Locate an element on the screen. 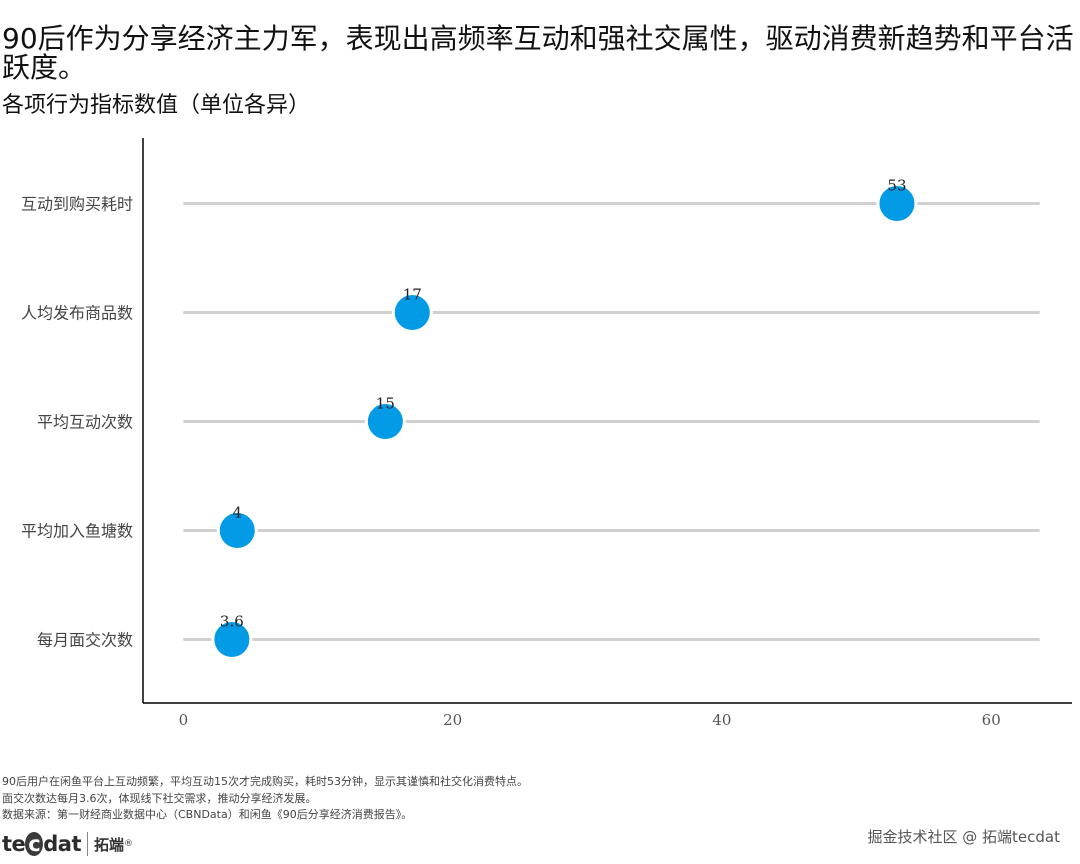 This screenshot has height=864, width=1080. x-tick-labels: 0 20 40 60 is located at coordinates (590, 720).